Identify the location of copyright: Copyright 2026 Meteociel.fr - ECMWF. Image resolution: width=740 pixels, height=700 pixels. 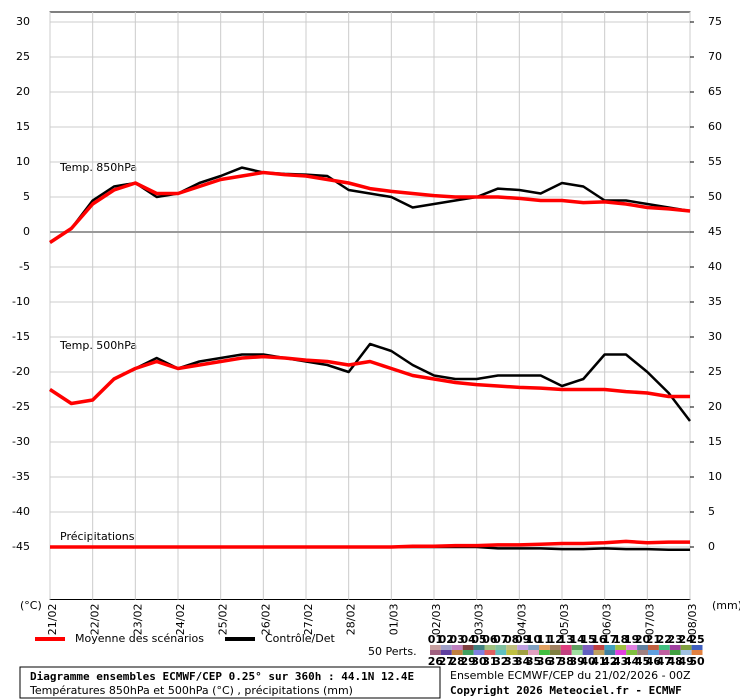
(566, 690).